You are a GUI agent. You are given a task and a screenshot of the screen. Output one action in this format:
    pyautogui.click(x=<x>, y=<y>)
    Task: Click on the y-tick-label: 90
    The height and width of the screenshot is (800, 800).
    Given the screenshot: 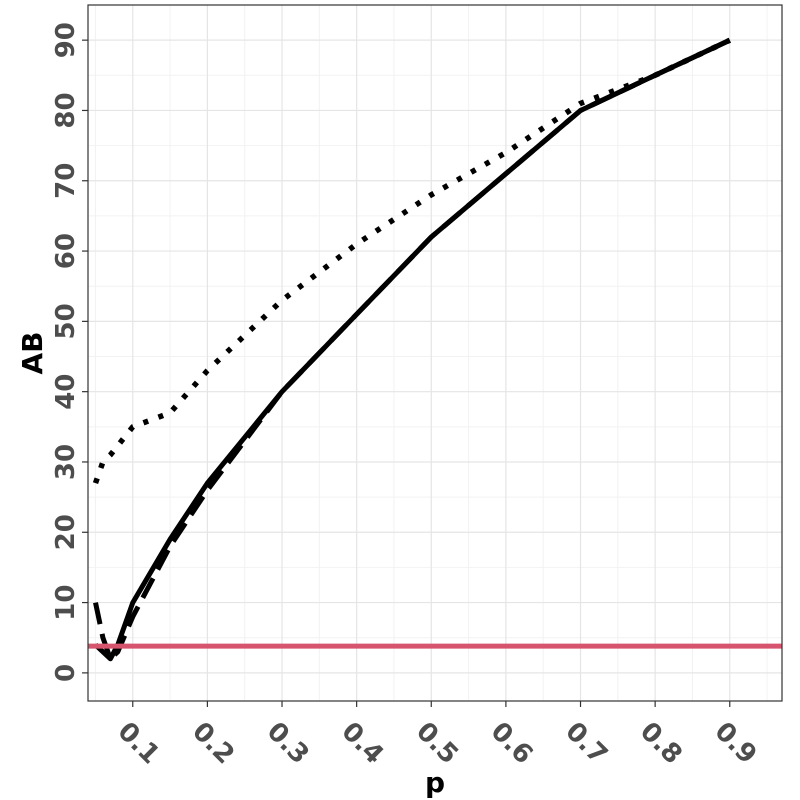 What is the action you would take?
    pyautogui.click(x=66, y=40)
    